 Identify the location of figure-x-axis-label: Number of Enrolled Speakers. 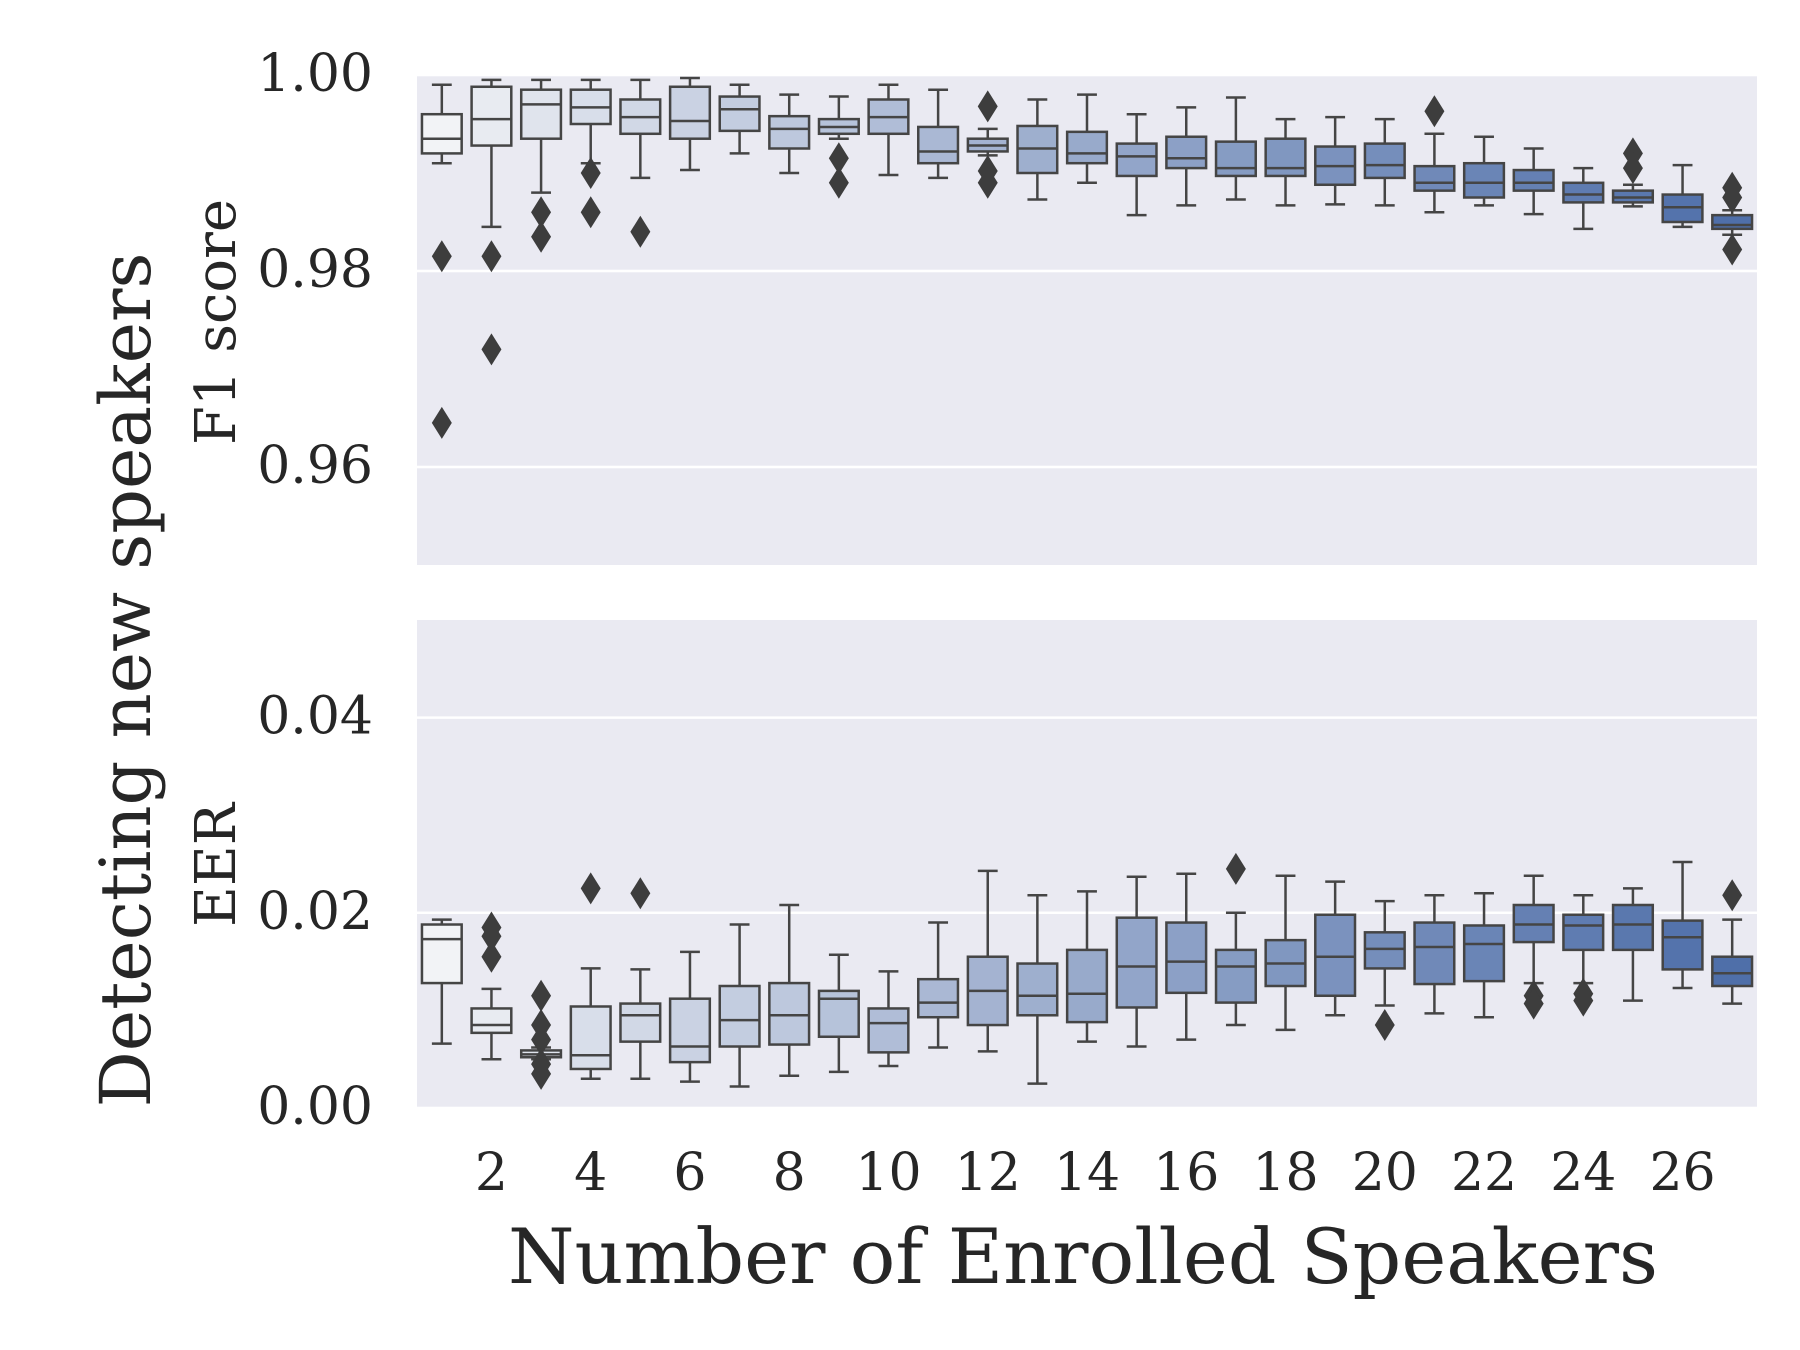
(1083, 1256).